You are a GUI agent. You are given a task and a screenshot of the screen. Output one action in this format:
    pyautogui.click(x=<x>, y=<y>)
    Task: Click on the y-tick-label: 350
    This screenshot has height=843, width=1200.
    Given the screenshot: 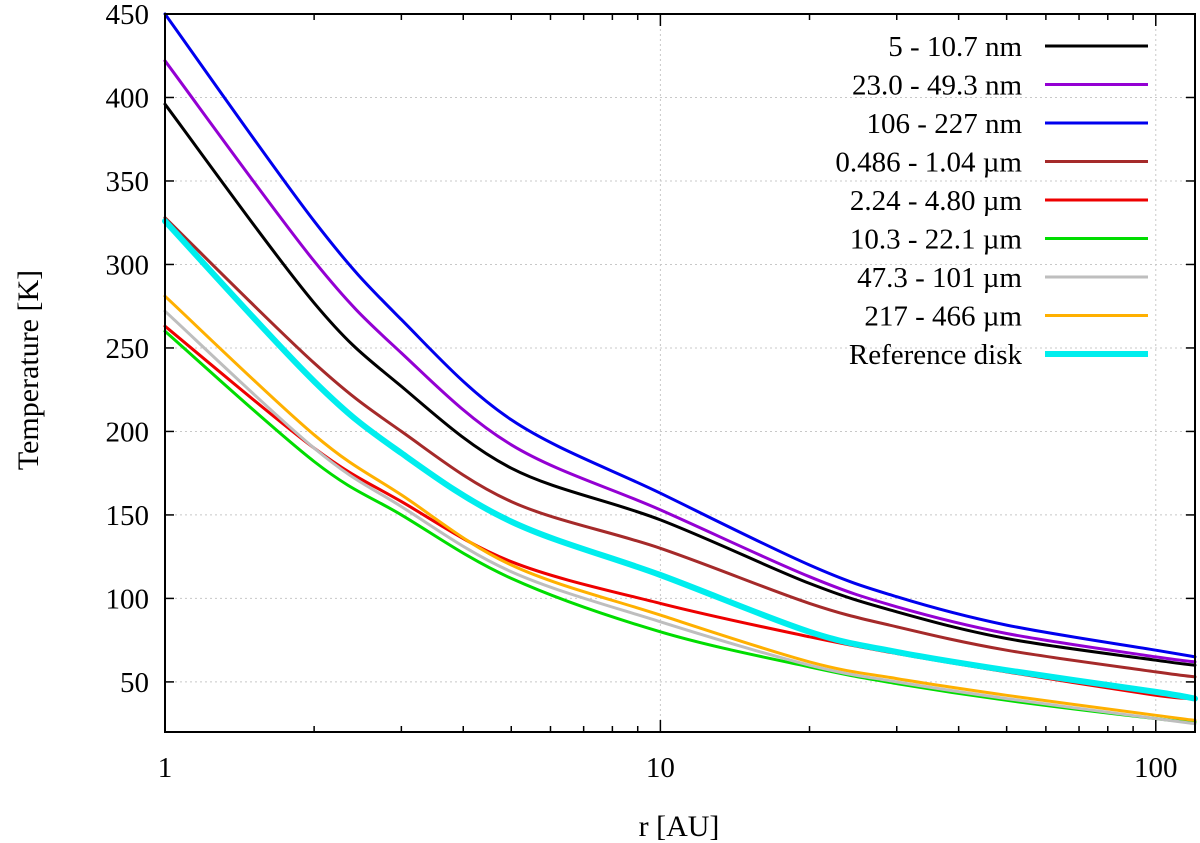 What is the action you would take?
    pyautogui.click(x=128, y=182)
    